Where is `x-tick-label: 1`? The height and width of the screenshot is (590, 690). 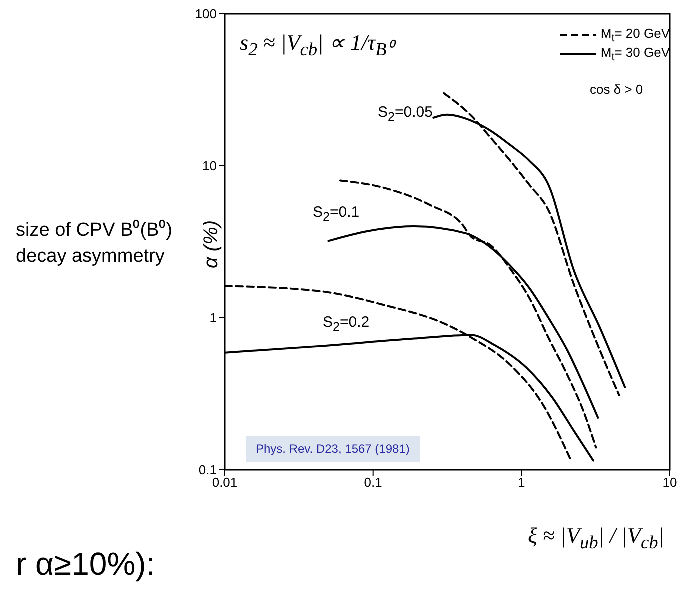
x-tick-label: 1 is located at coordinates (522, 482).